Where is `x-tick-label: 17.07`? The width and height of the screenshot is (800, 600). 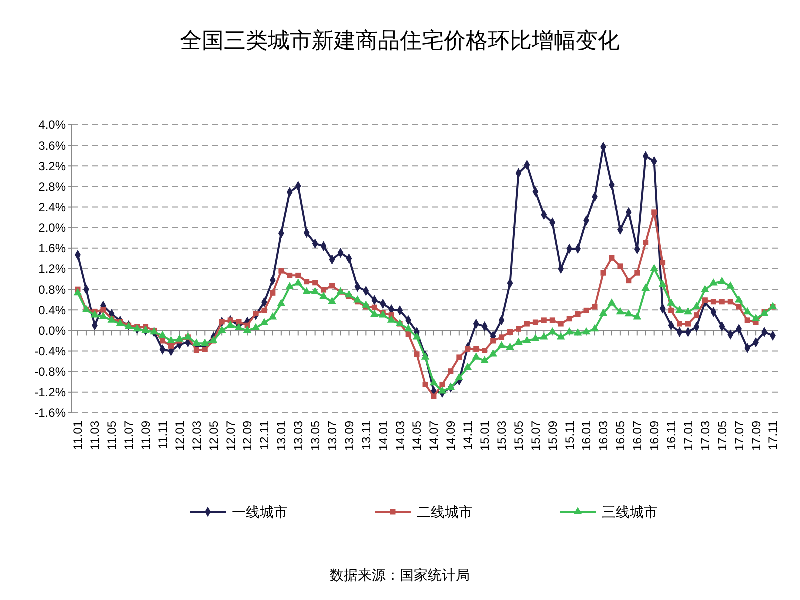
x-tick-label: 17.07 is located at coordinates (739, 436).